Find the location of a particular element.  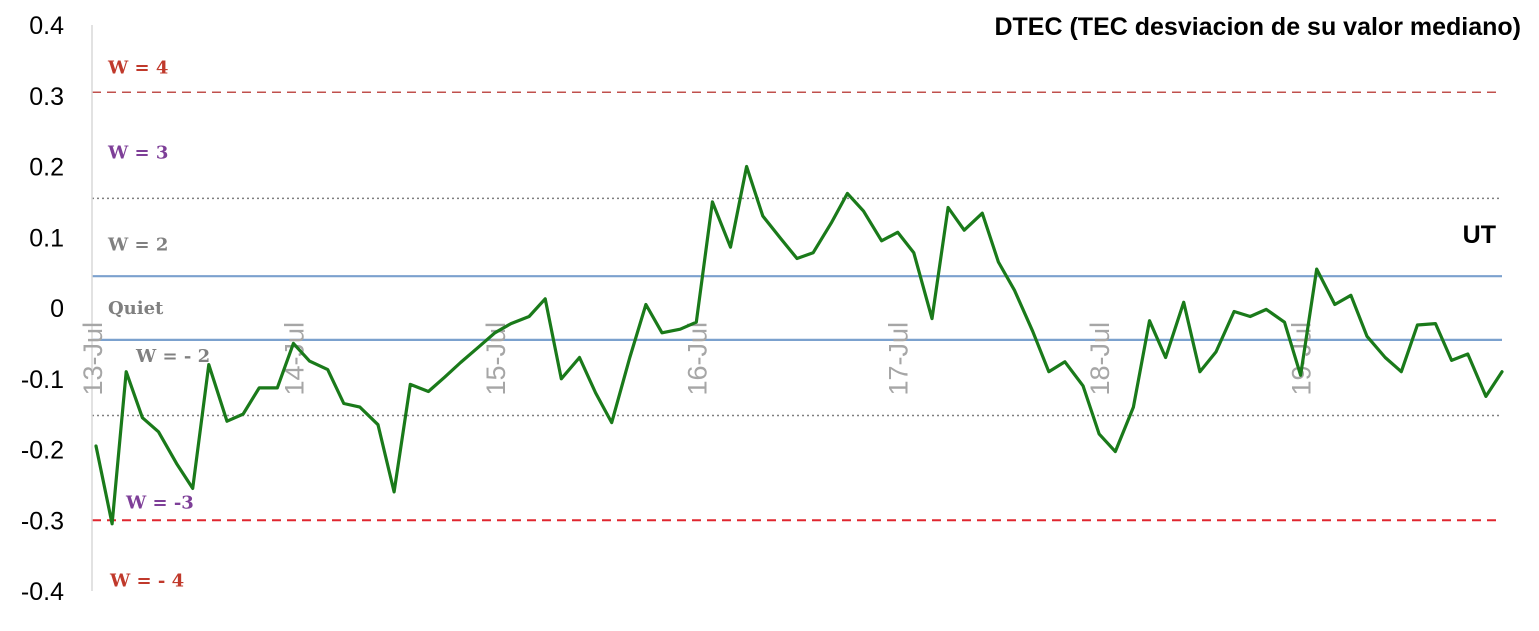

y-axis-ticks: 0.4 0.3 0.2 0.1 0 -0.1 -0.2 -0.3 -0.4 is located at coordinates (42, 309).